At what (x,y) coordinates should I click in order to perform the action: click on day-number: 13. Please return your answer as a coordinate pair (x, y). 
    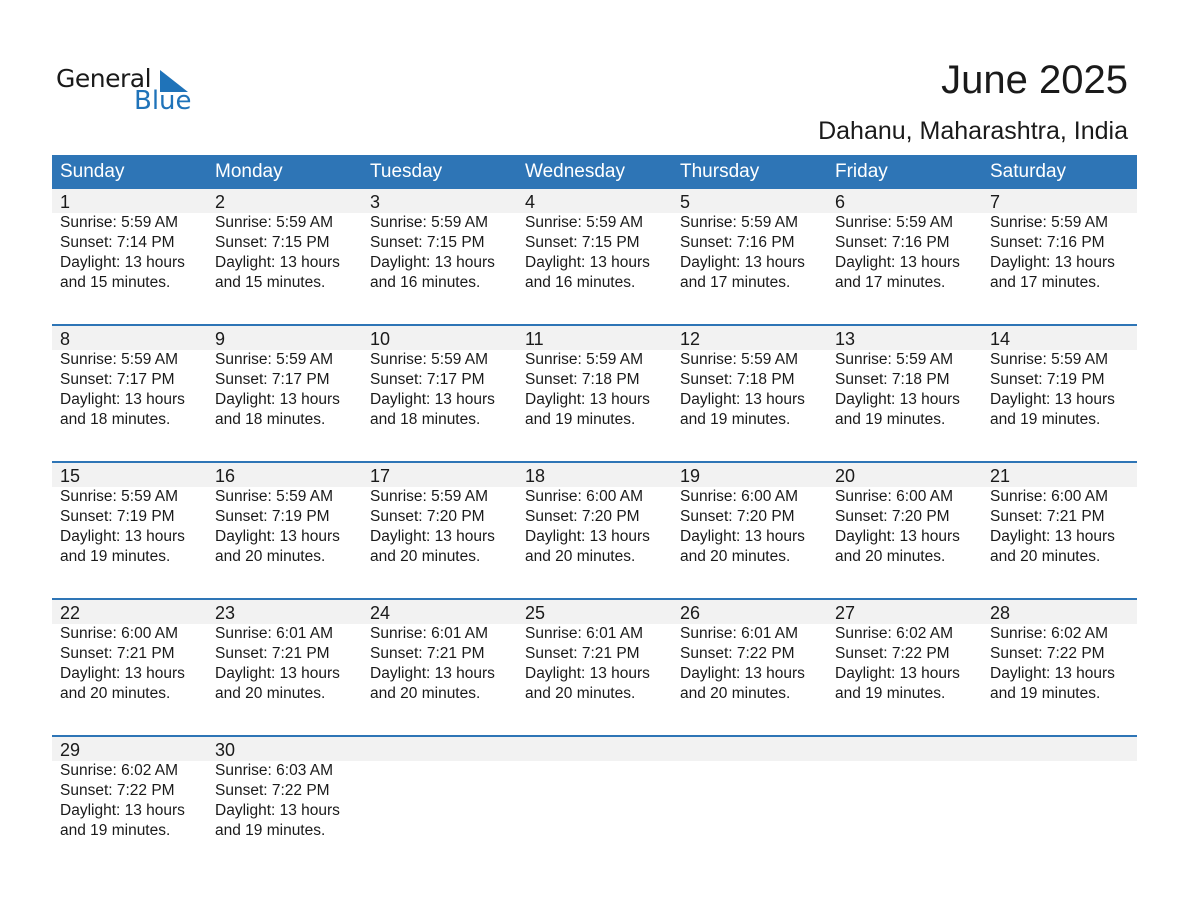
    Looking at the image, I should click on (845, 339).